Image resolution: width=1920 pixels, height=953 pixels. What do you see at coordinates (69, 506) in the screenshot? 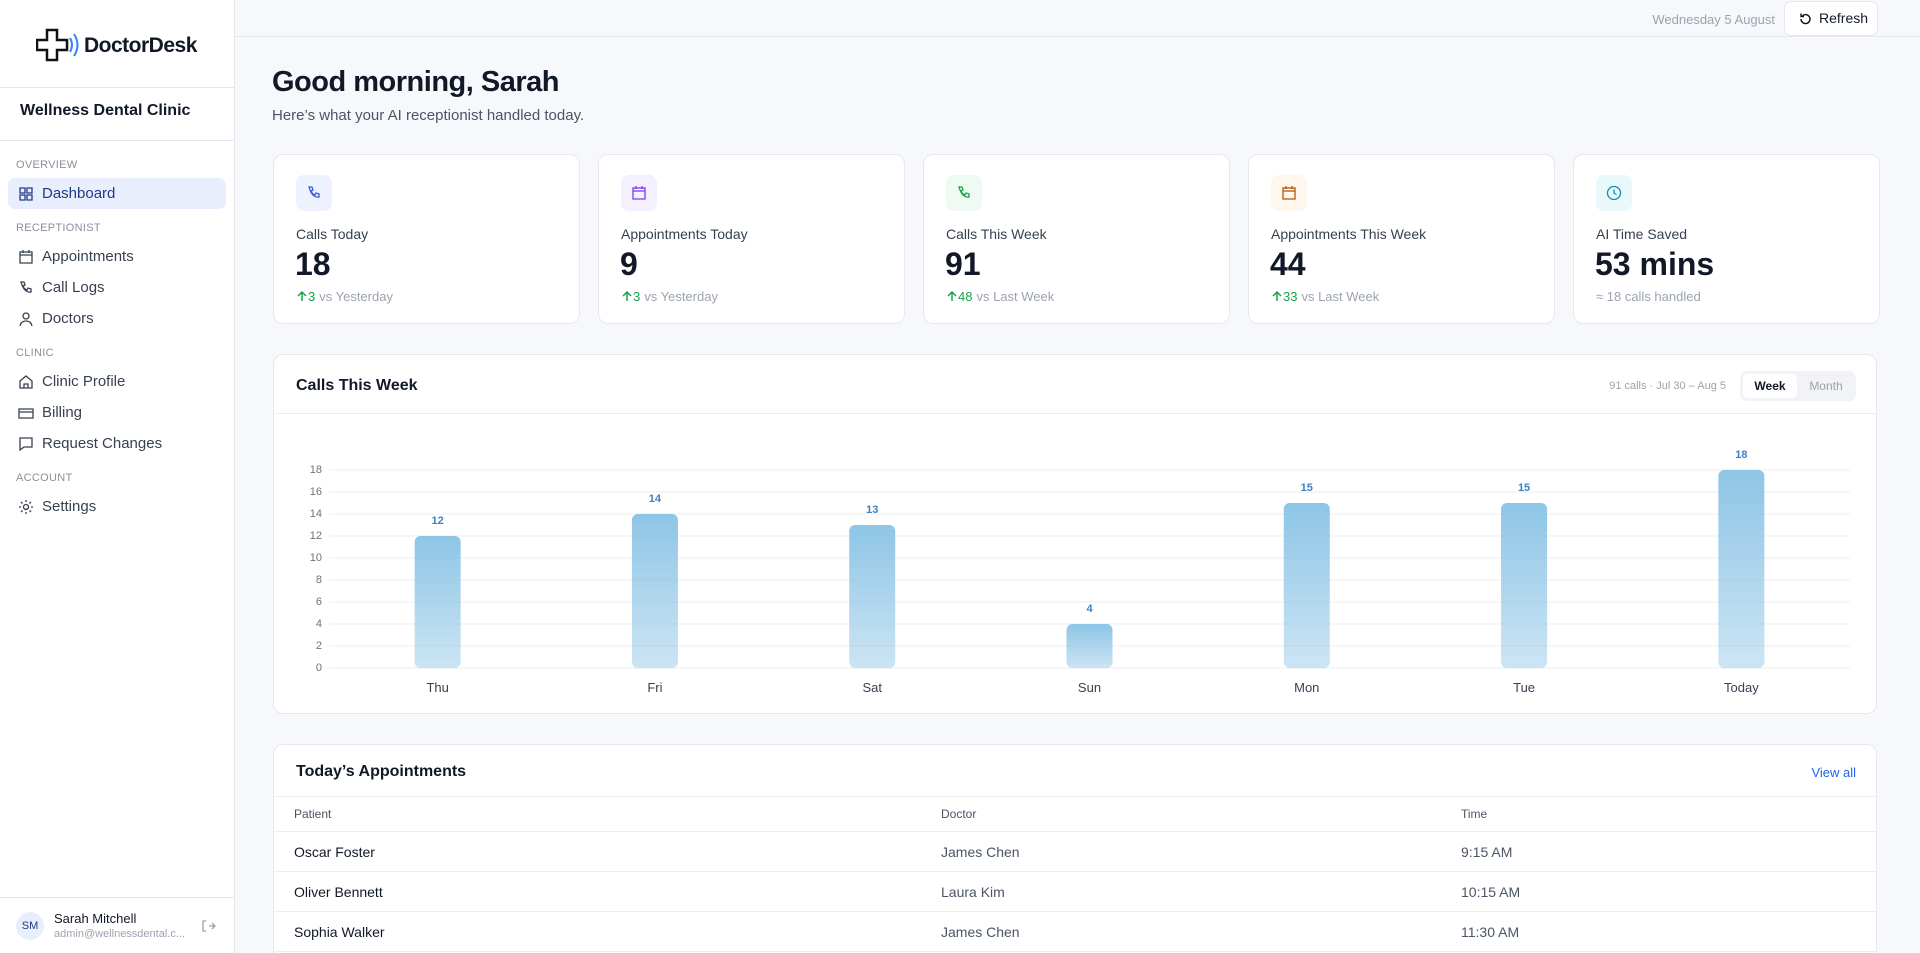
I see `nav-label: Settings` at bounding box center [69, 506].